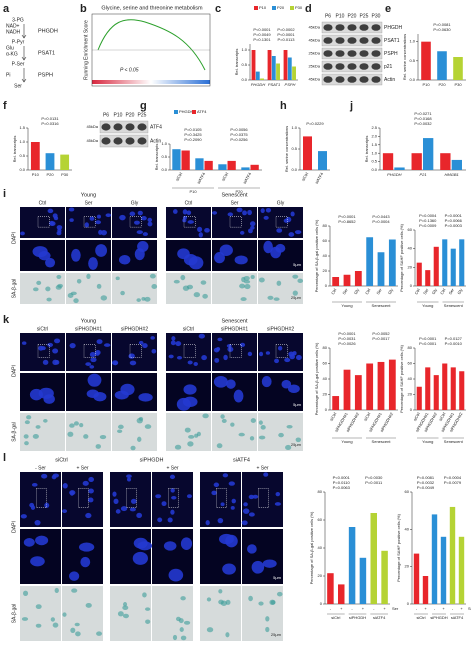  I want to click on p-value: P=0.0003, so click(454, 225).